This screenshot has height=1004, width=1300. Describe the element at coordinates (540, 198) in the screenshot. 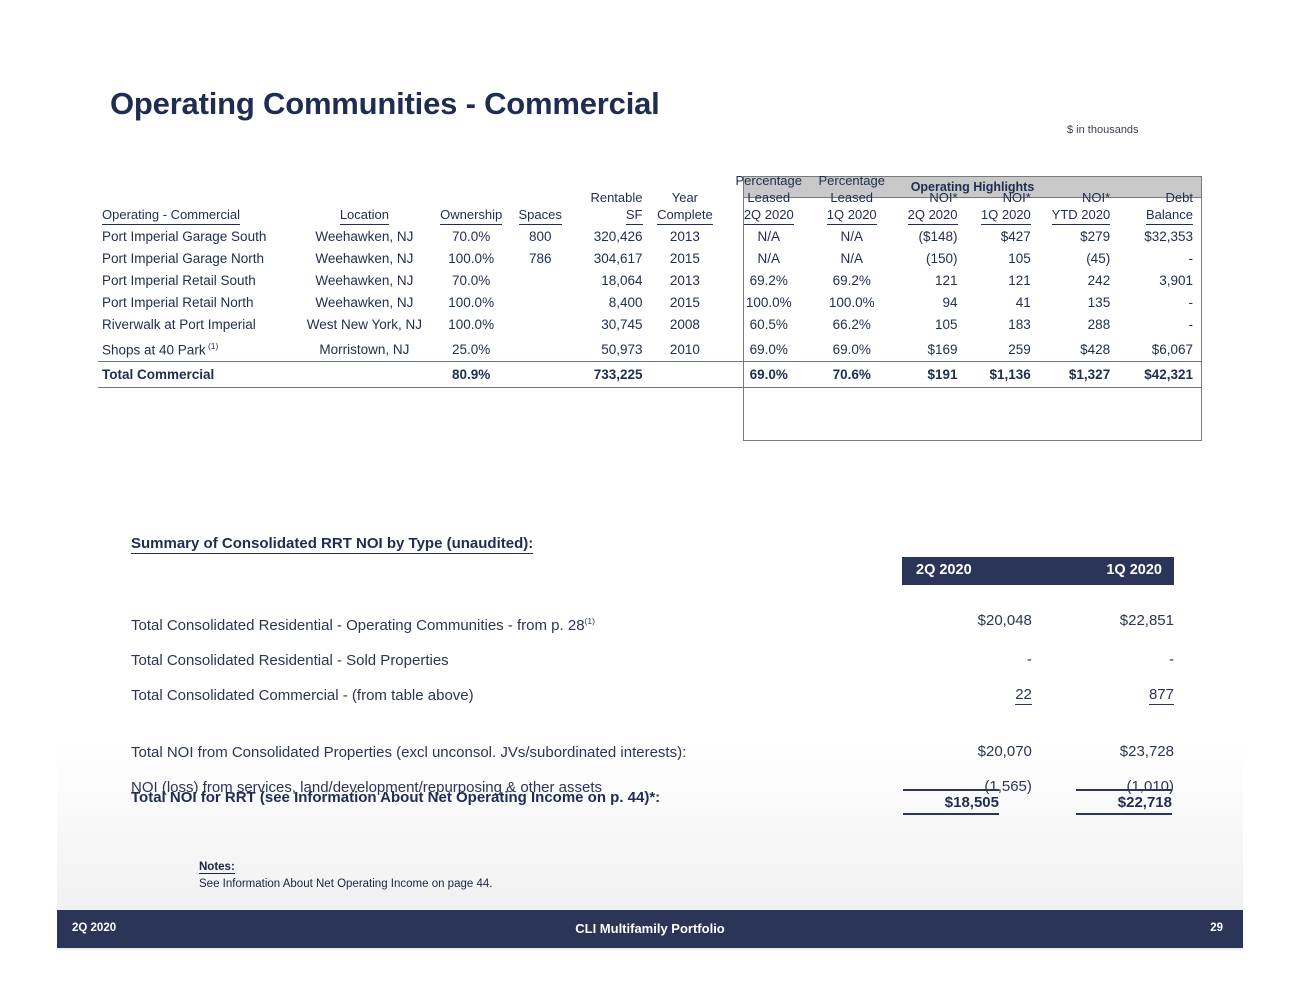

I see `col-header-spaces: Spaces` at that location.